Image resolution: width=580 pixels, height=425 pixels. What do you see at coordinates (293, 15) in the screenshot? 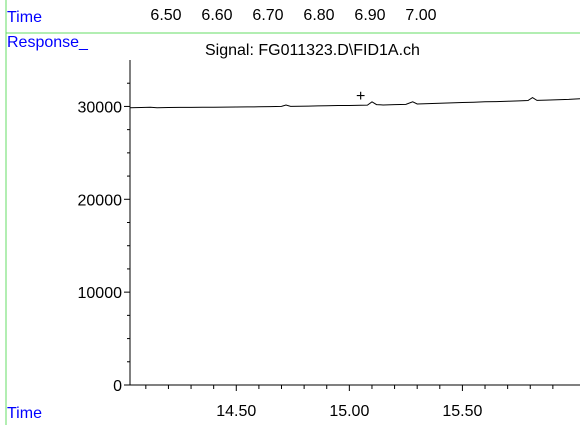
I see `top-axis-ticks: 6.50 6.60 6.70 6.80 6.90 7.00` at bounding box center [293, 15].